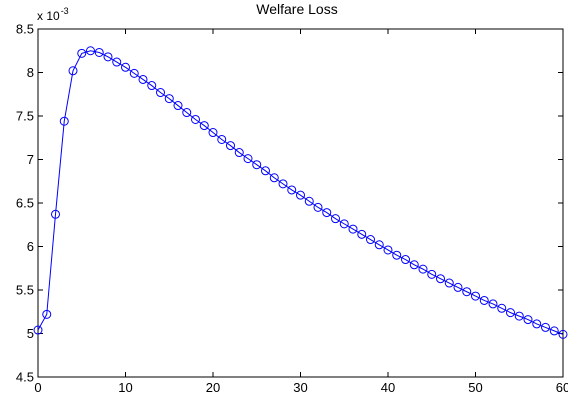 The width and height of the screenshot is (568, 403). What do you see at coordinates (30, 72) in the screenshot?
I see `y-tick-label: 8` at bounding box center [30, 72].